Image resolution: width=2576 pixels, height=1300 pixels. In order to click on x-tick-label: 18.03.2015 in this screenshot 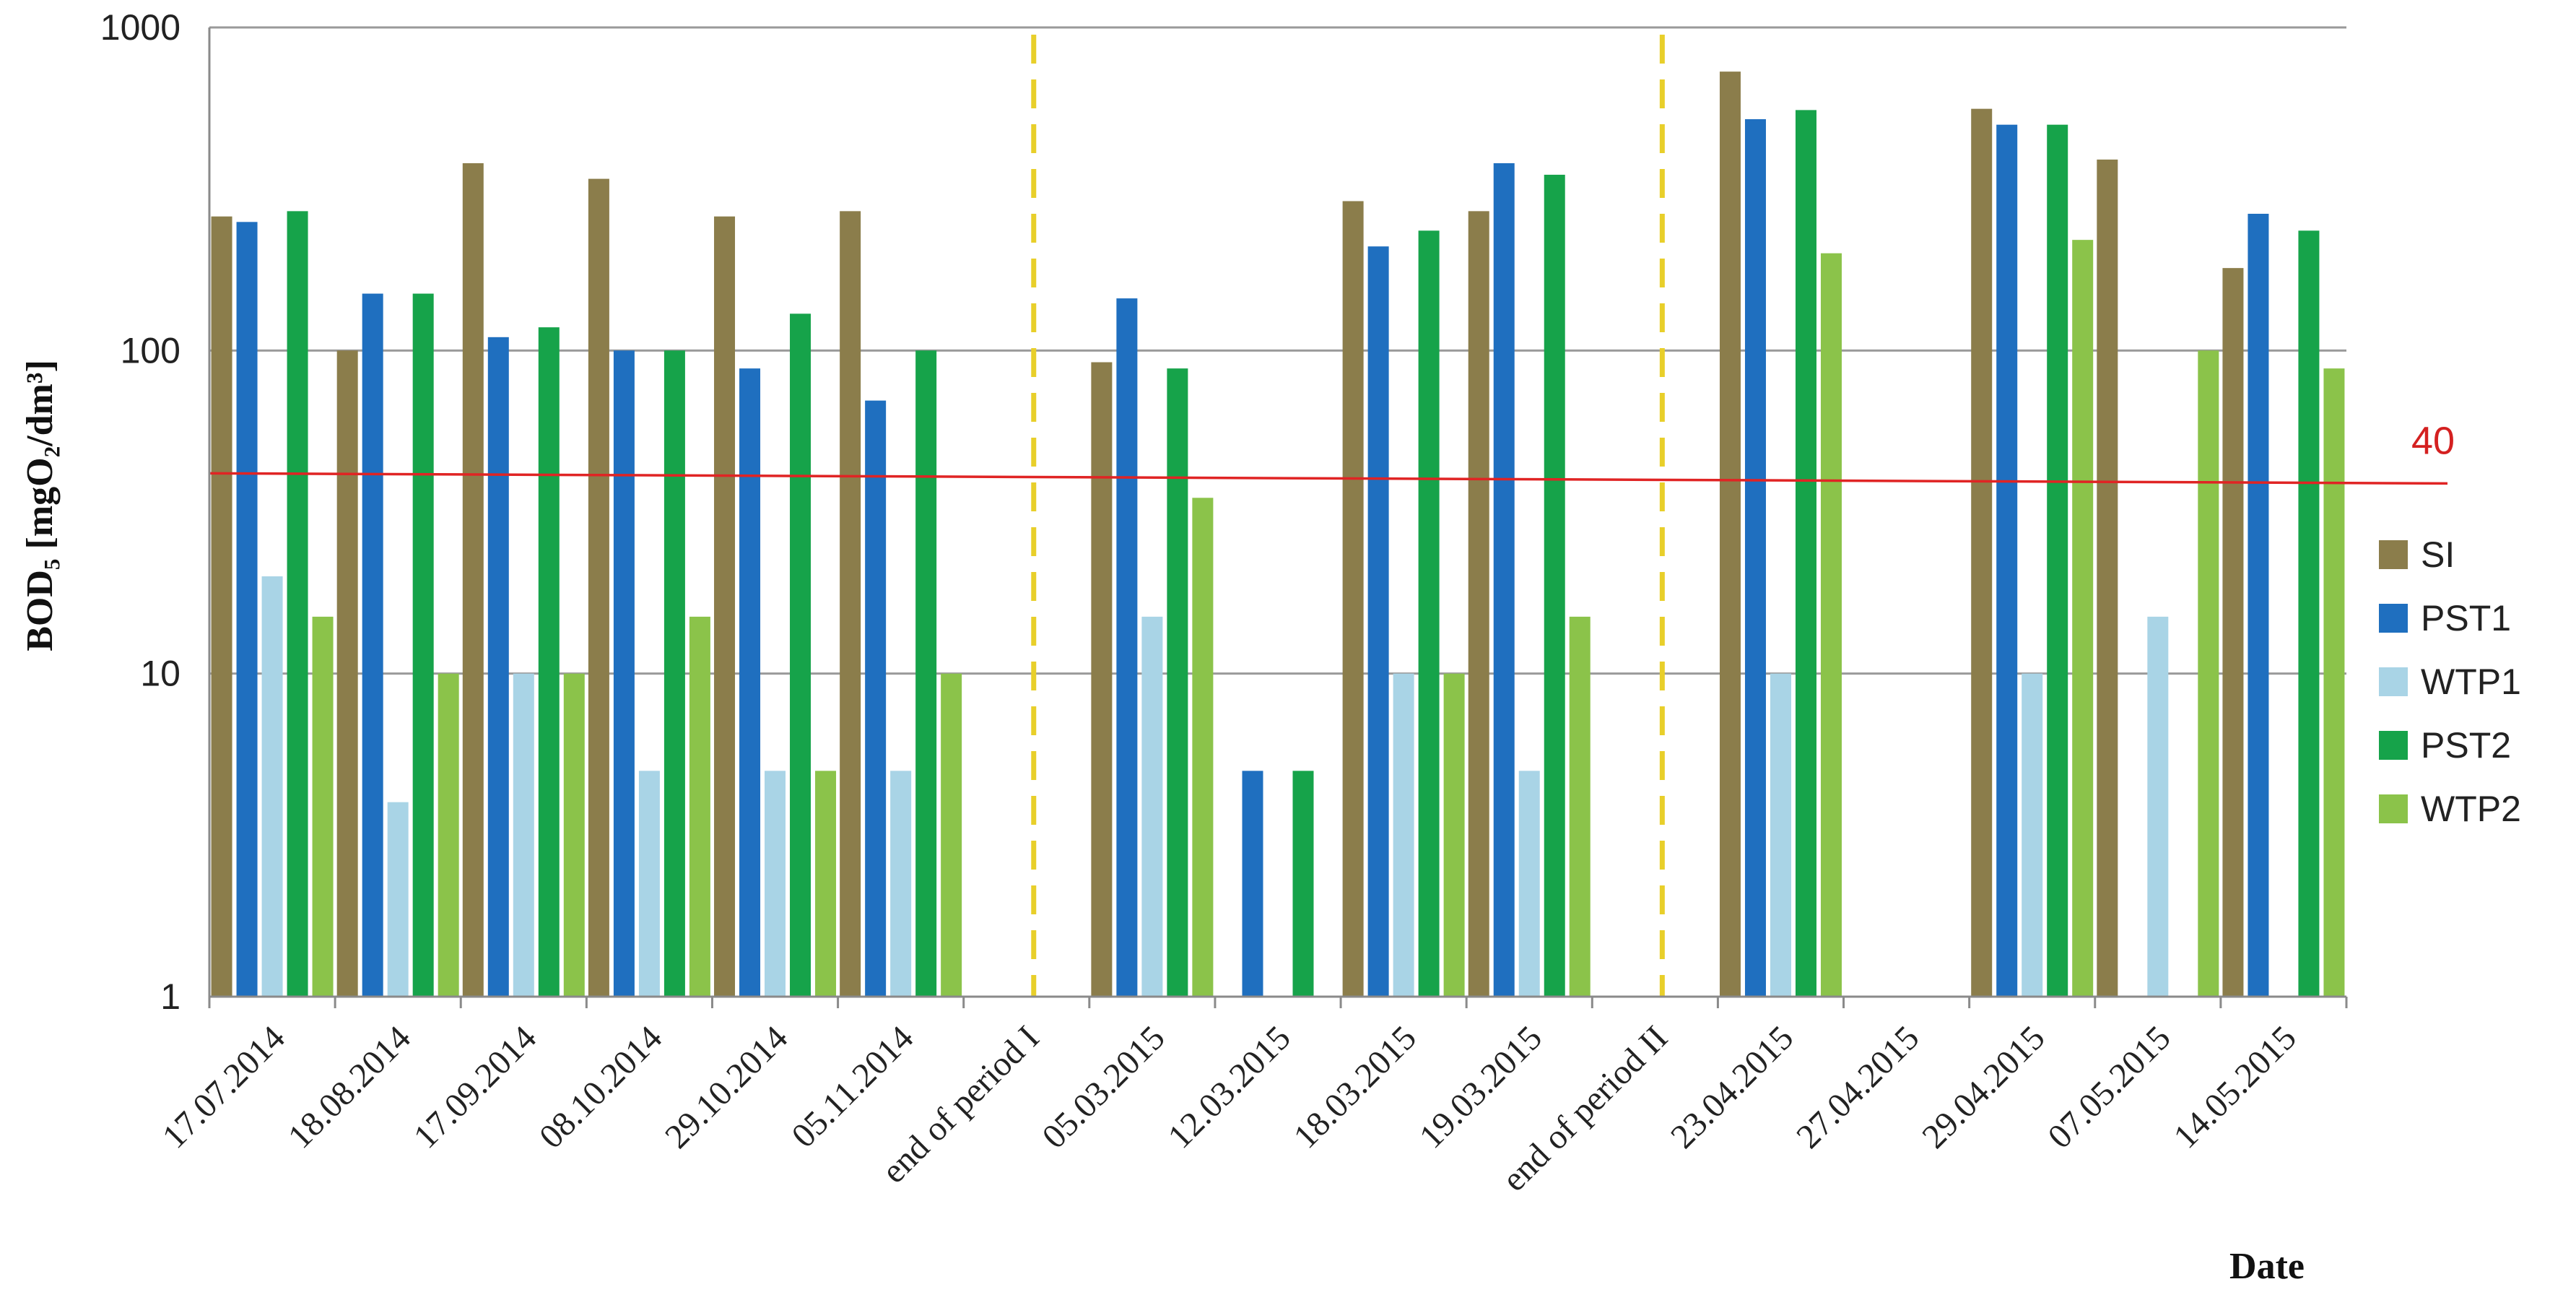, I will do `click(1355, 1087)`.